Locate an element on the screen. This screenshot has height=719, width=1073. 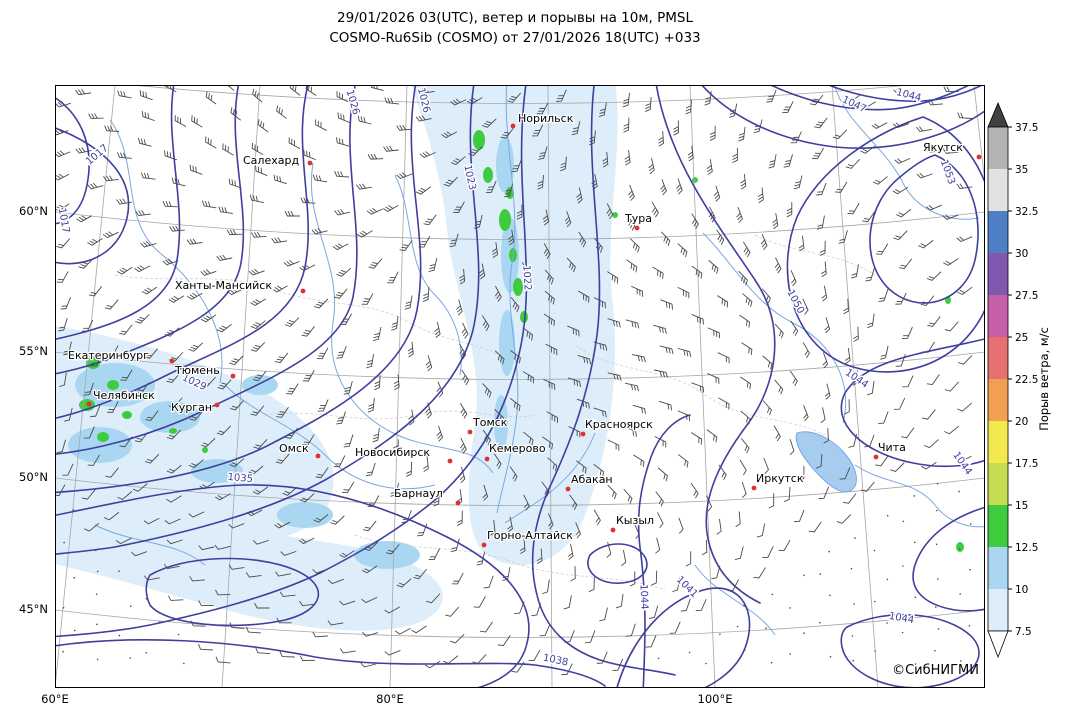
city-label: Якутск is located at coordinates (943, 147).